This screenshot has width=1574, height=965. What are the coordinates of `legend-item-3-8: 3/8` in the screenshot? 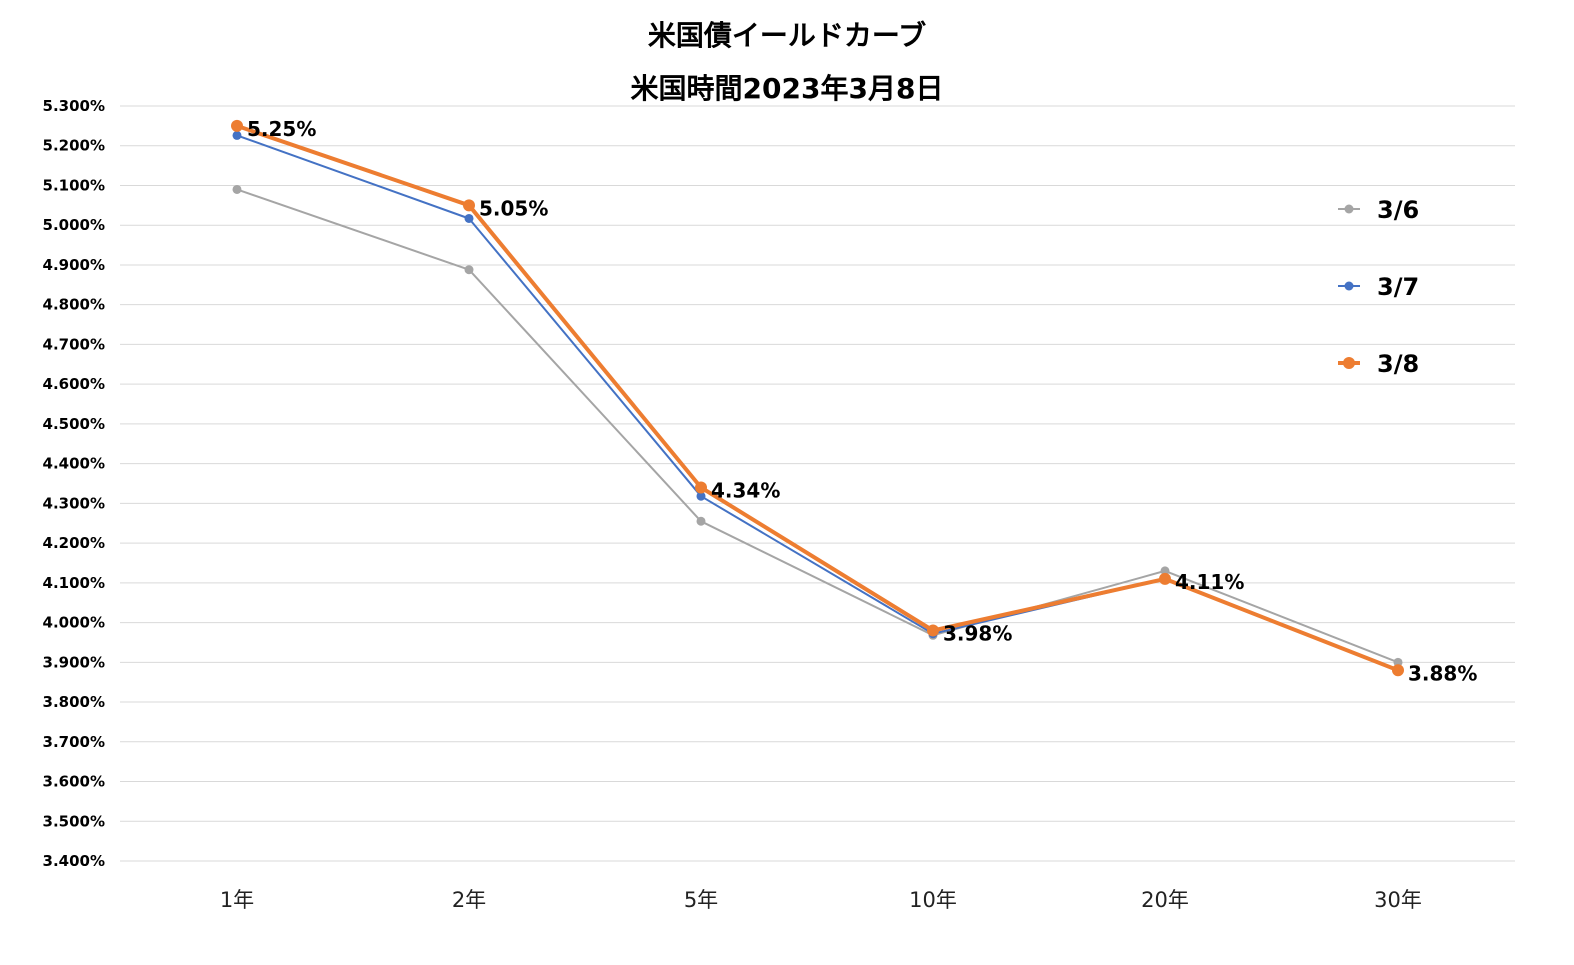 It's located at (1378, 364).